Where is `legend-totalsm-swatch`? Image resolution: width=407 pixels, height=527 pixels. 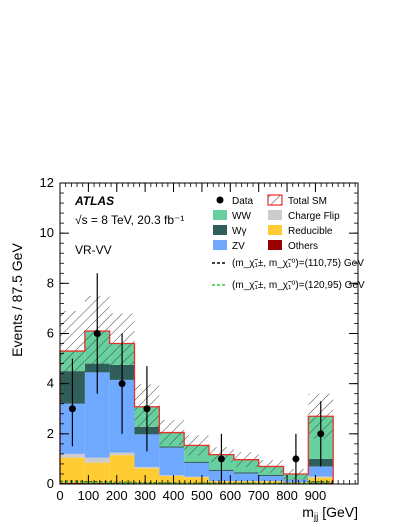
legend-totalsm-swatch is located at coordinates (275, 200).